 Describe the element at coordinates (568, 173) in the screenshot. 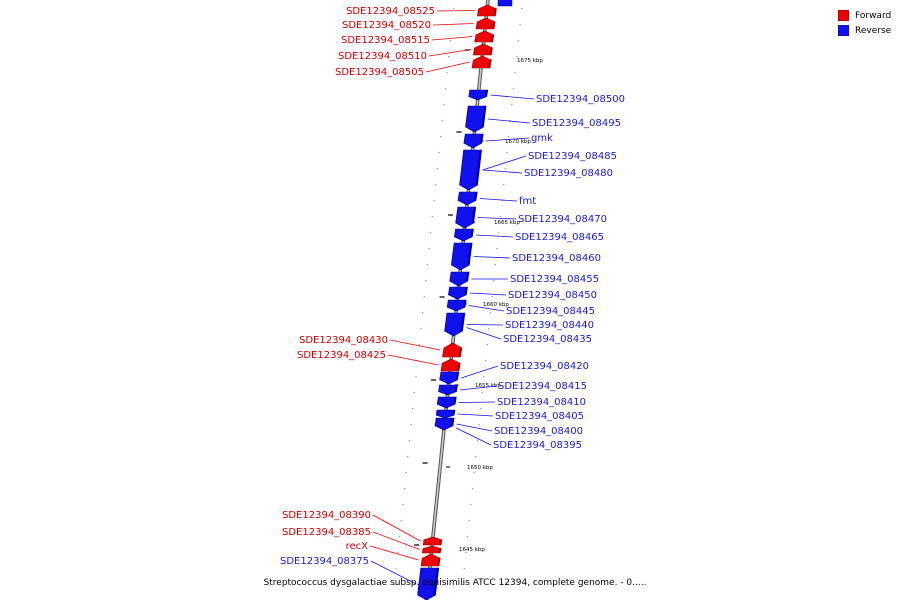

I see `gene-label: SDE12394_08480` at that location.